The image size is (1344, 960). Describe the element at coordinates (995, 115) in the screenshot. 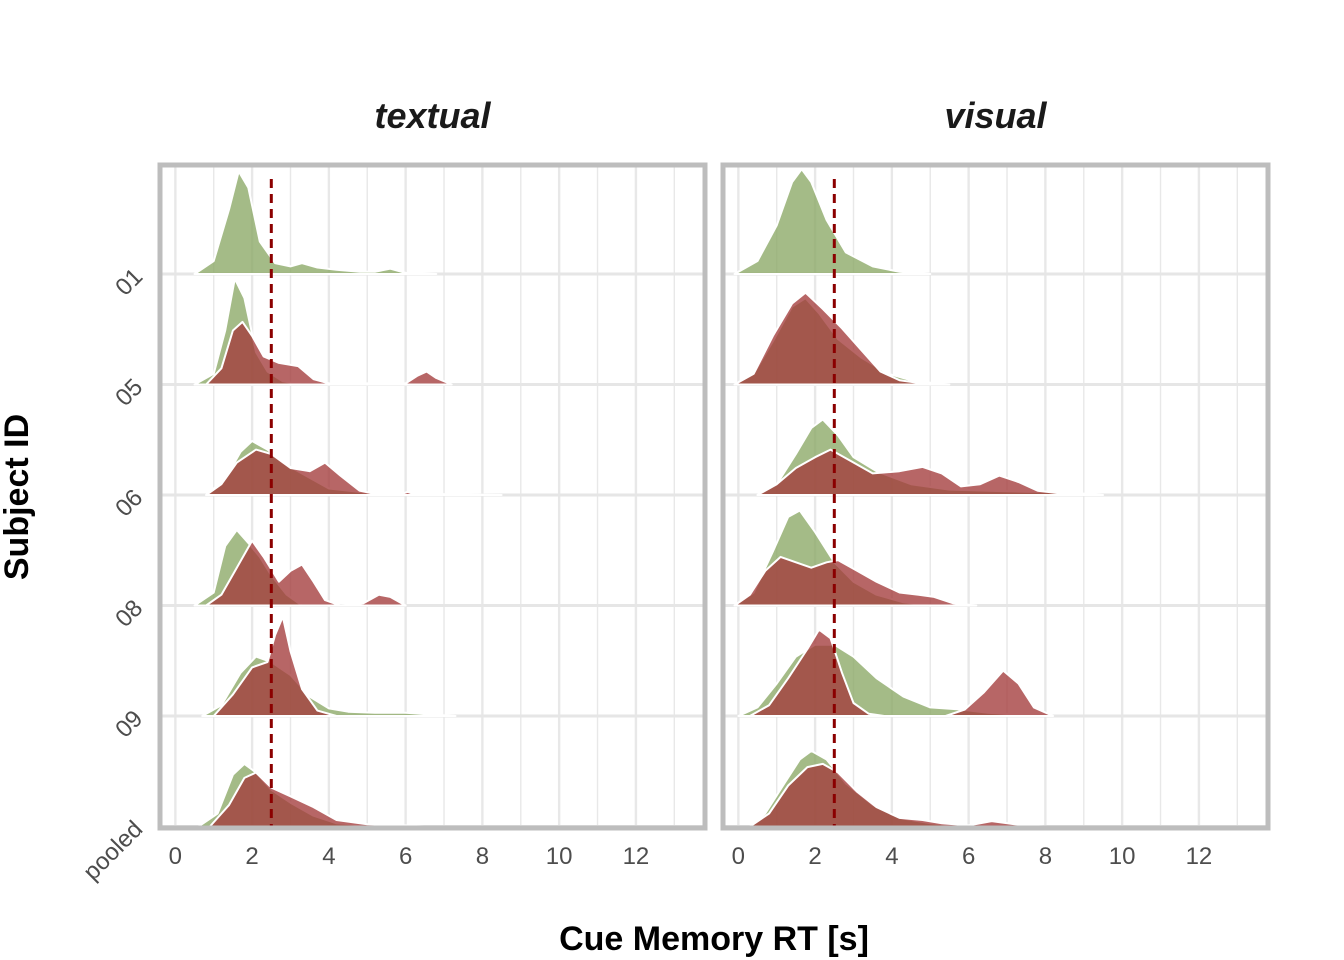

I see `facet-title: visual` at that location.